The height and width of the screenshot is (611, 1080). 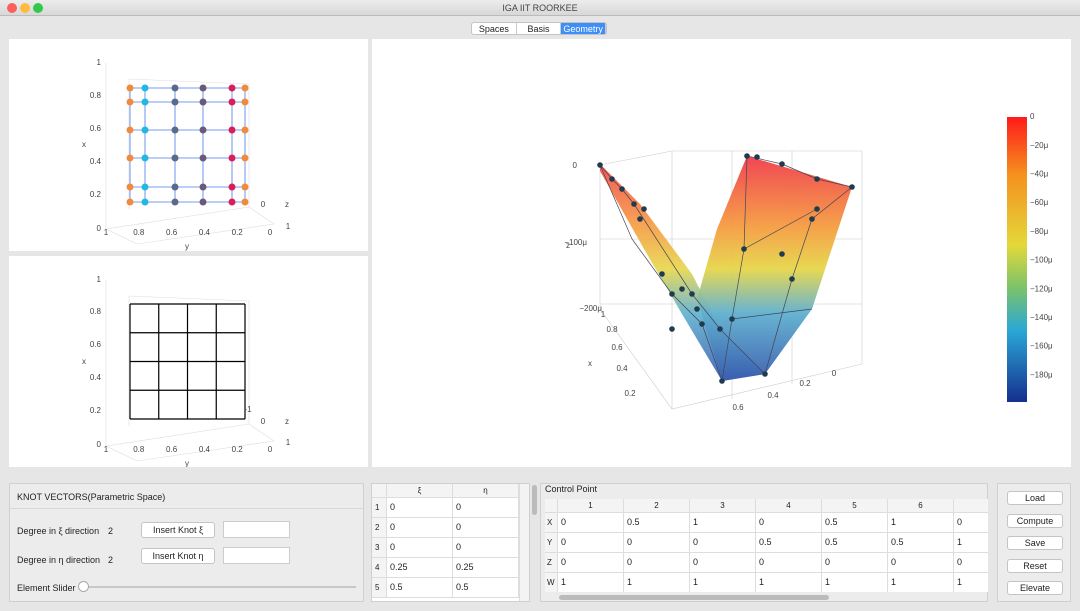 What do you see at coordinates (1035, 588) in the screenshot?
I see `action-button: Elevate` at bounding box center [1035, 588].